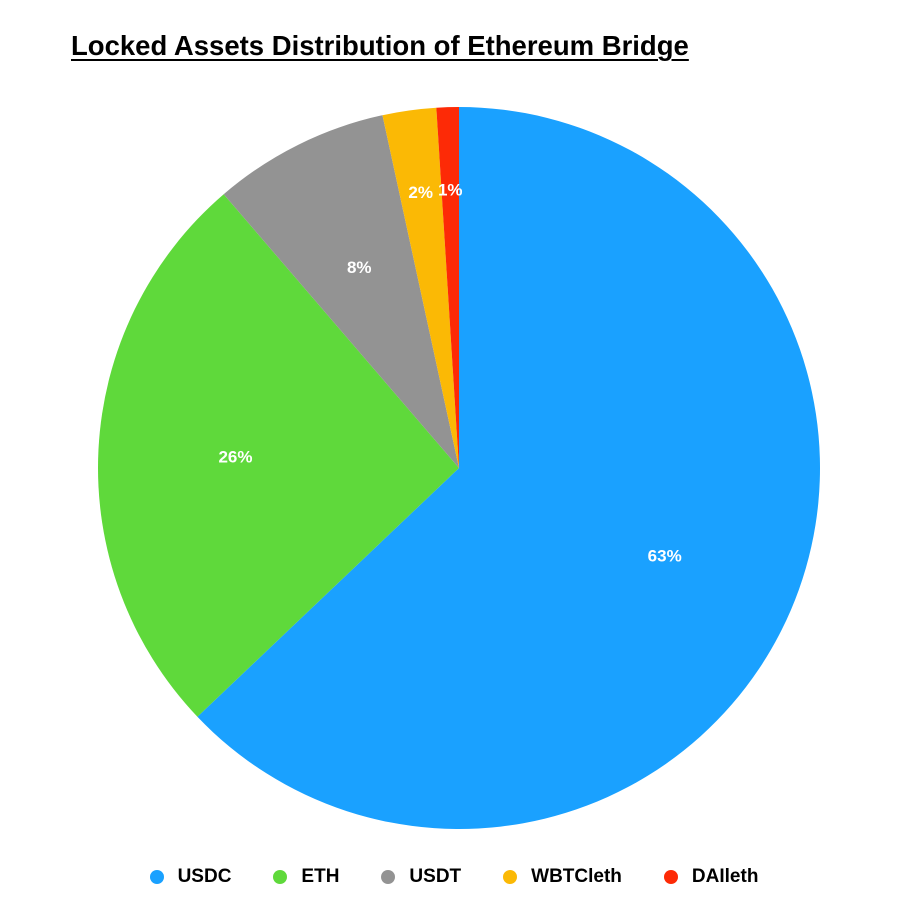 The image size is (908, 922). Describe the element at coordinates (725, 876) in the screenshot. I see `legend-label: DAIleth` at that location.